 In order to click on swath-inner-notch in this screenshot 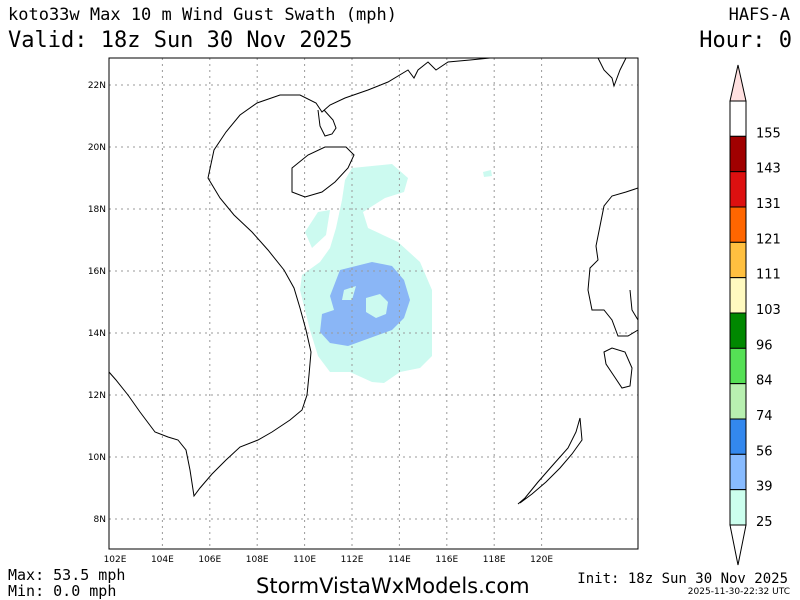, I will do `click(349, 293)`.